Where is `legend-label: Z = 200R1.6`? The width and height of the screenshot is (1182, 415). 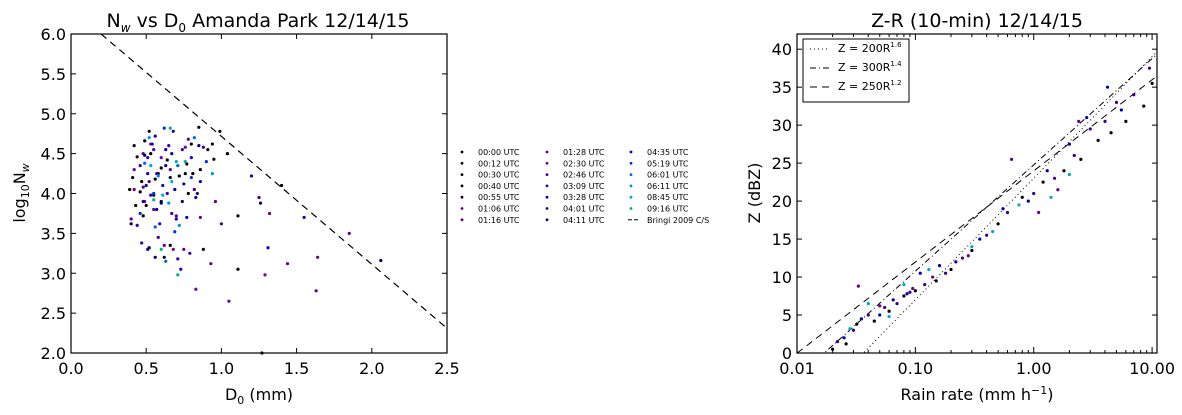
legend-label: Z = 200R1.6 is located at coordinates (870, 48).